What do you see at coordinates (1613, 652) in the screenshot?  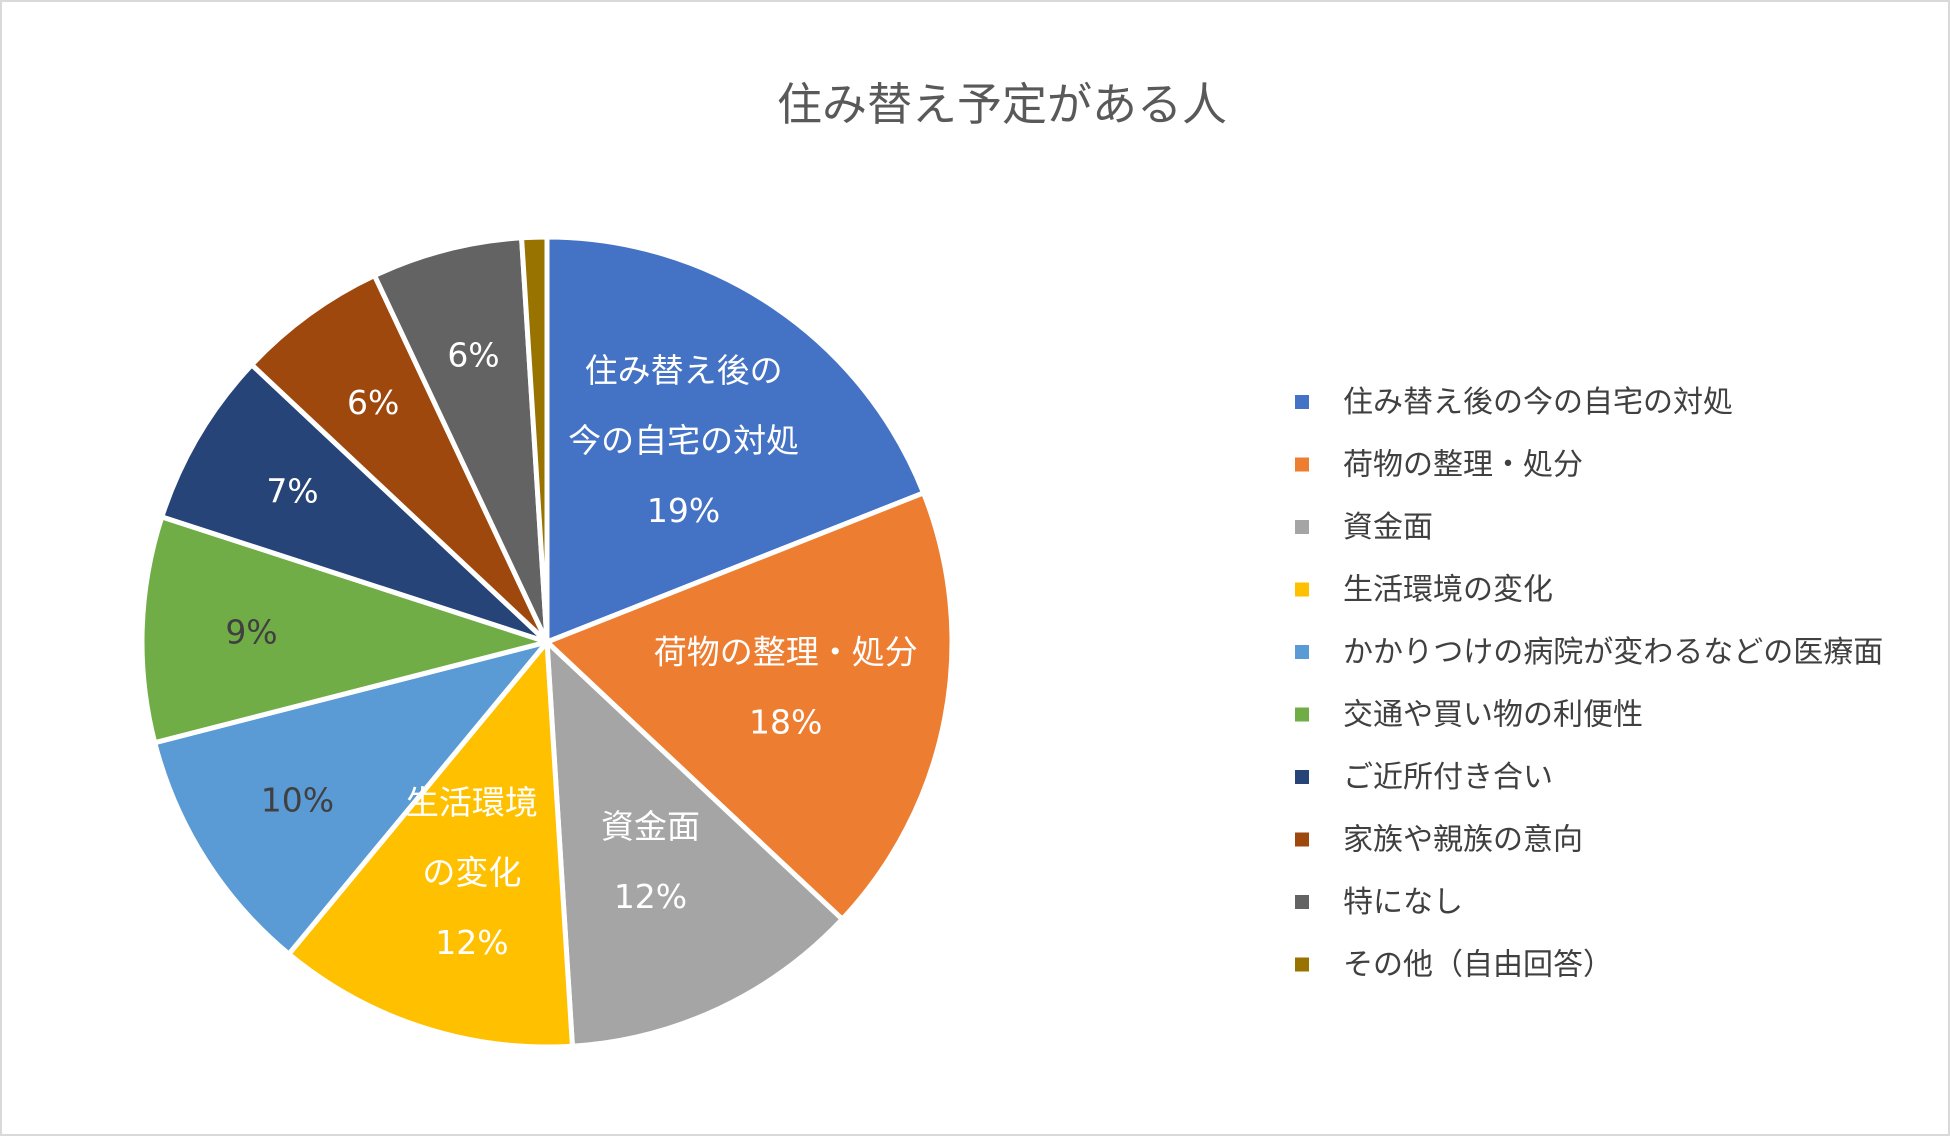 I see `legend-label-5: かかりつけの病院が変わるなどの医療面` at bounding box center [1613, 652].